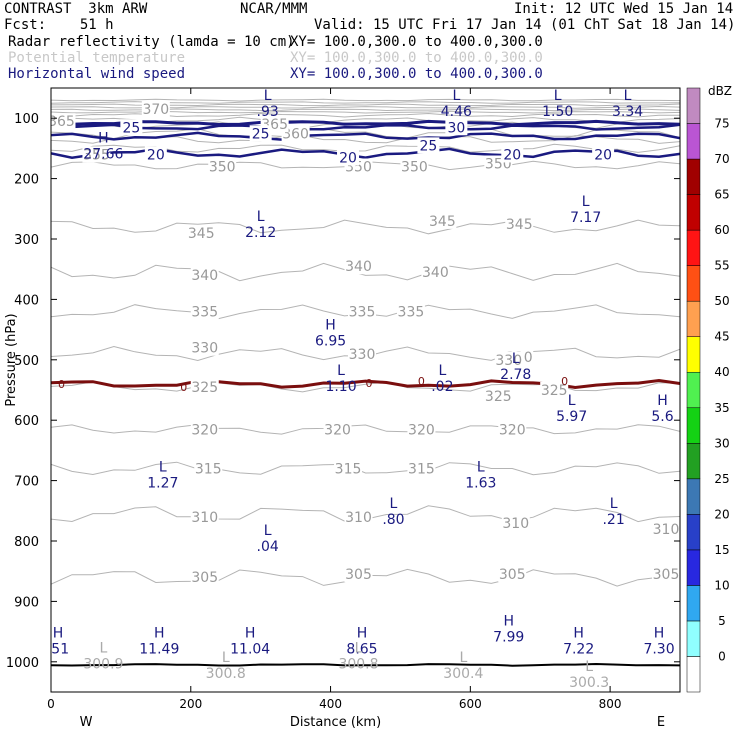 This screenshot has width=740, height=740. What do you see at coordinates (26, 482) in the screenshot?
I see `y-tick-label: 700` at bounding box center [26, 482].